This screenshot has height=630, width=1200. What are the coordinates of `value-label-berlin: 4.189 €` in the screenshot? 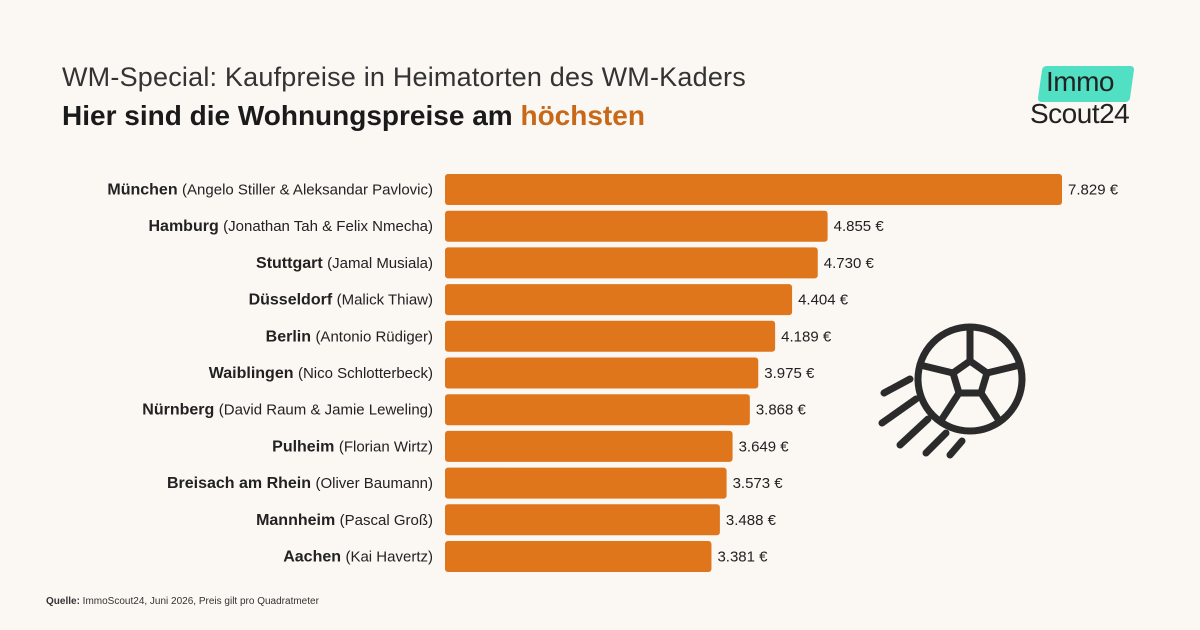 It's located at (806, 336).